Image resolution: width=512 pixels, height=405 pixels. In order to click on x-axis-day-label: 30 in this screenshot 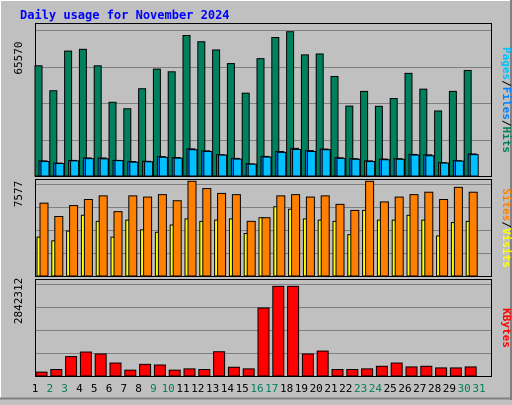, I will do `click(464, 388)`.